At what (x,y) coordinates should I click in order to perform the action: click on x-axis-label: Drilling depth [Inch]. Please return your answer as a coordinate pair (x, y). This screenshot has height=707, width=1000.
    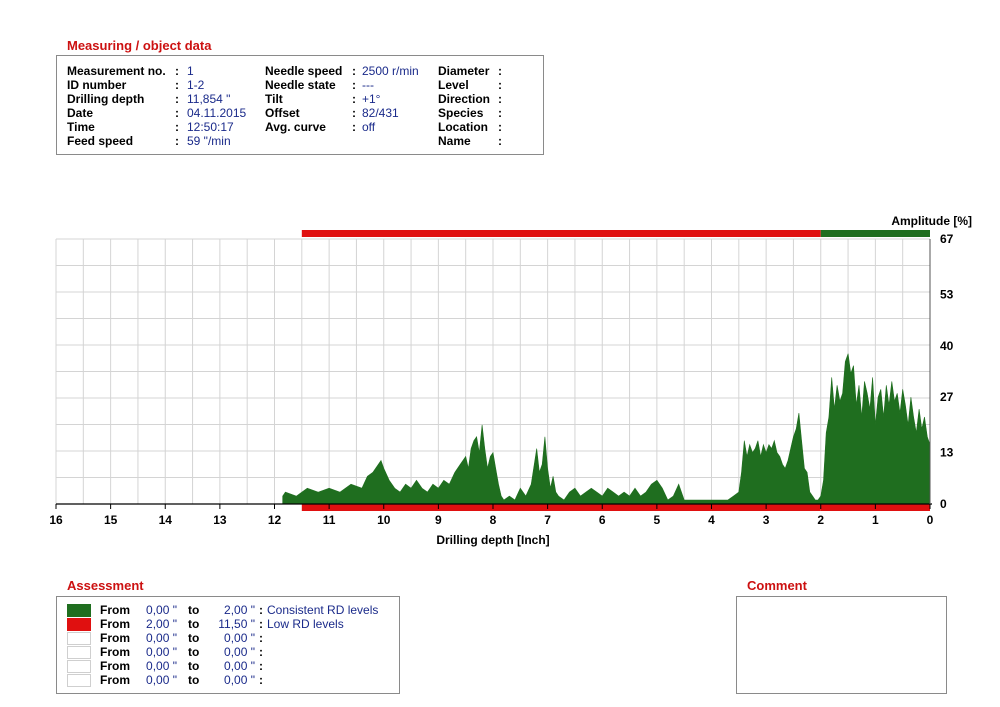
    Looking at the image, I should click on (492, 540).